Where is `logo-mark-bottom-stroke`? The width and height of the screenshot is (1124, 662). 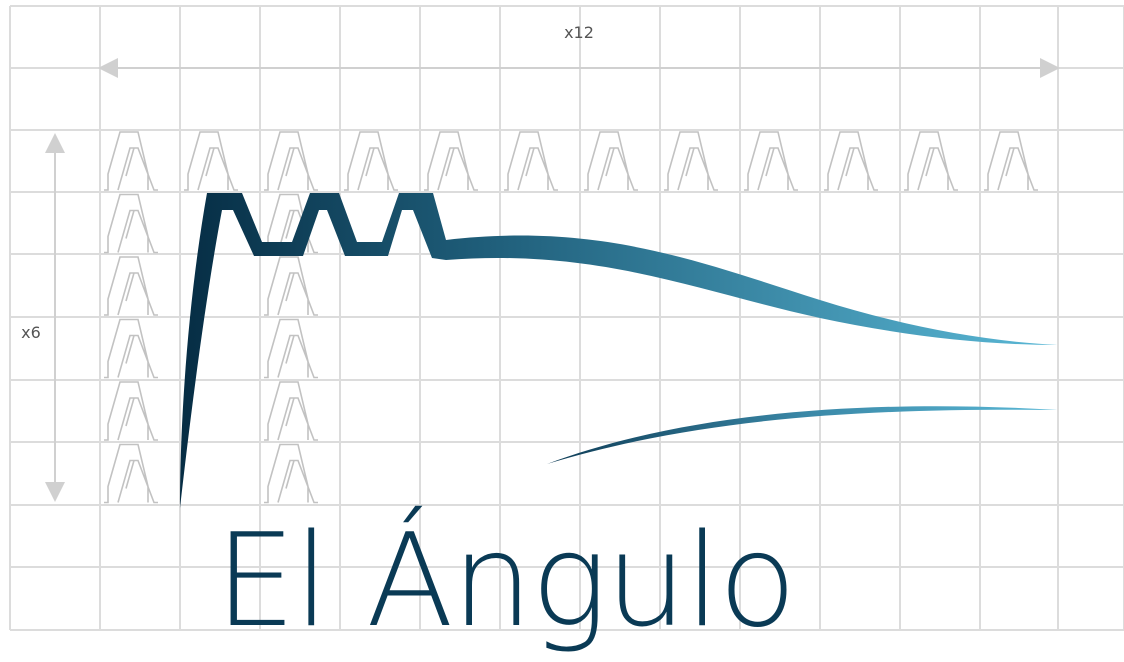
logo-mark-bottom-stroke is located at coordinates (802, 435).